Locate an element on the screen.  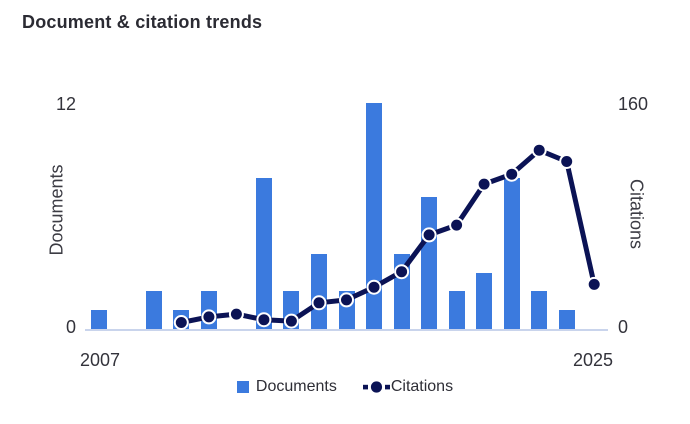
legend: Documents Citations is located at coordinates (345, 387).